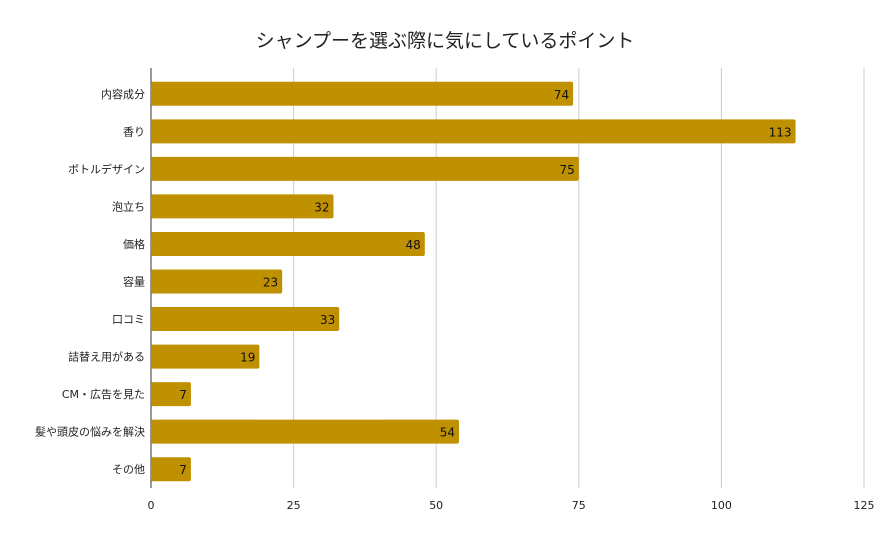  Describe the element at coordinates (128, 469) in the screenshot. I see `category-label: その他` at that location.